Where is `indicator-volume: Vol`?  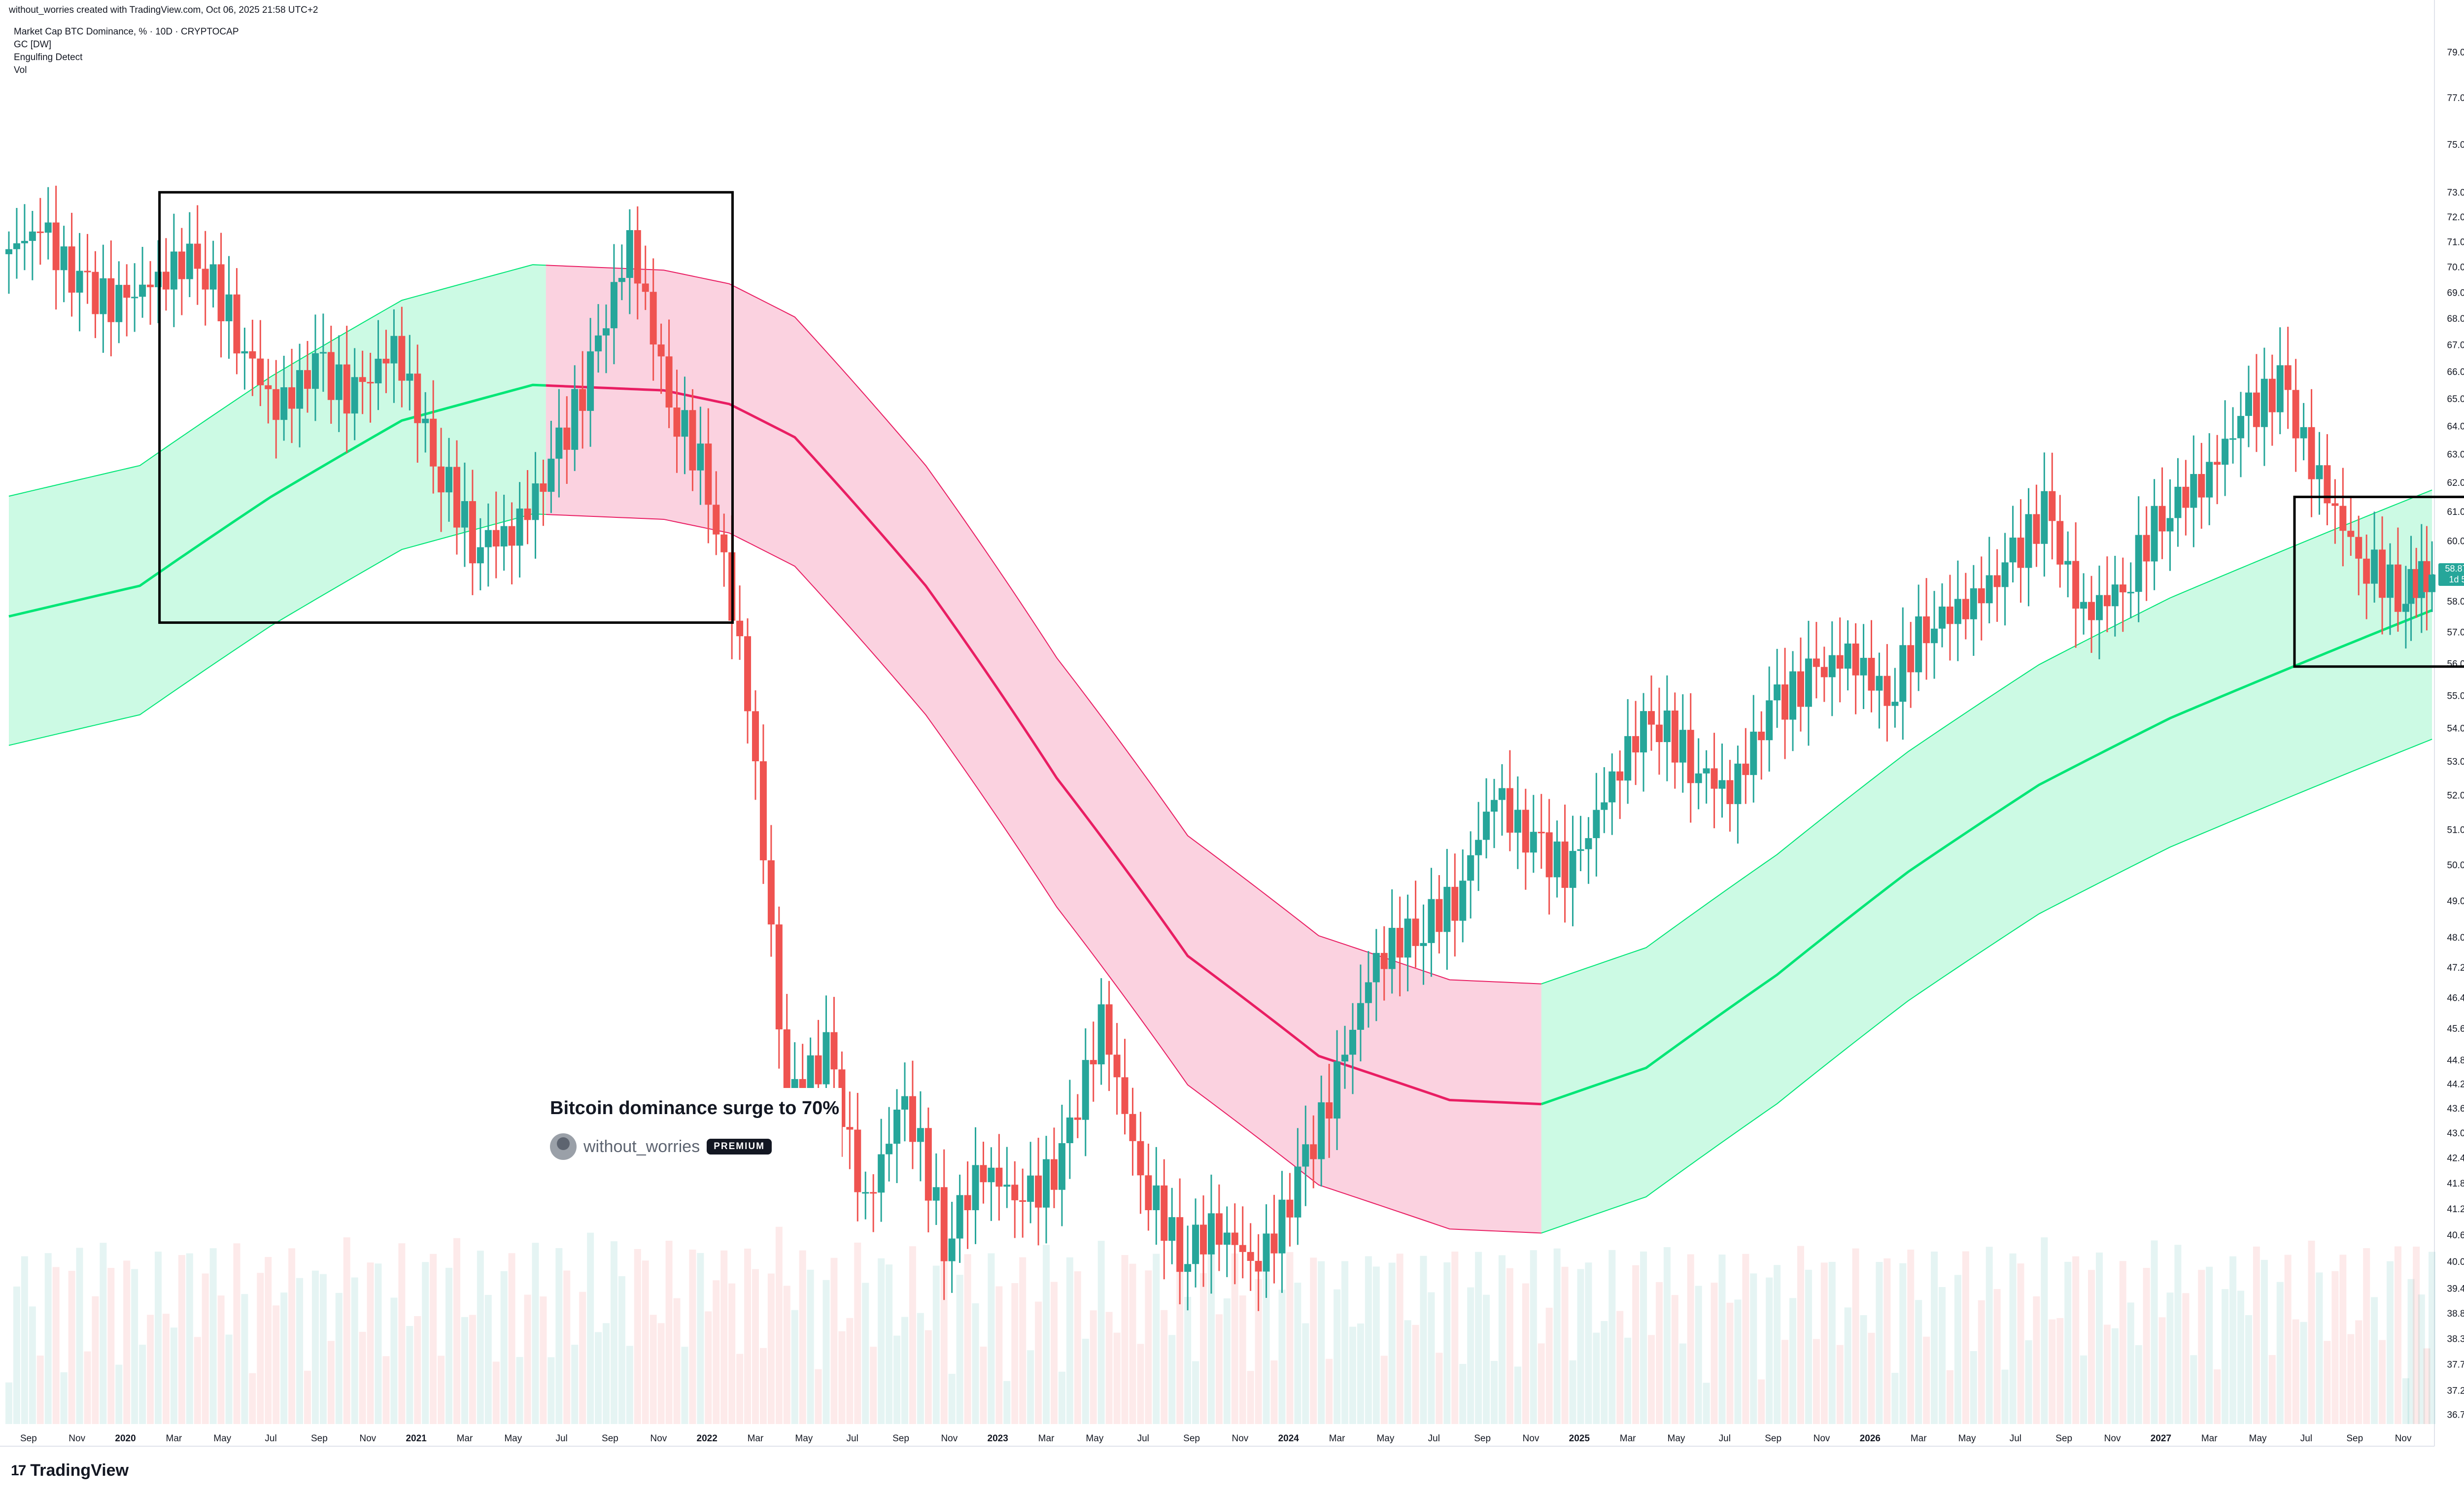
indicator-volume: Vol is located at coordinates (20, 70).